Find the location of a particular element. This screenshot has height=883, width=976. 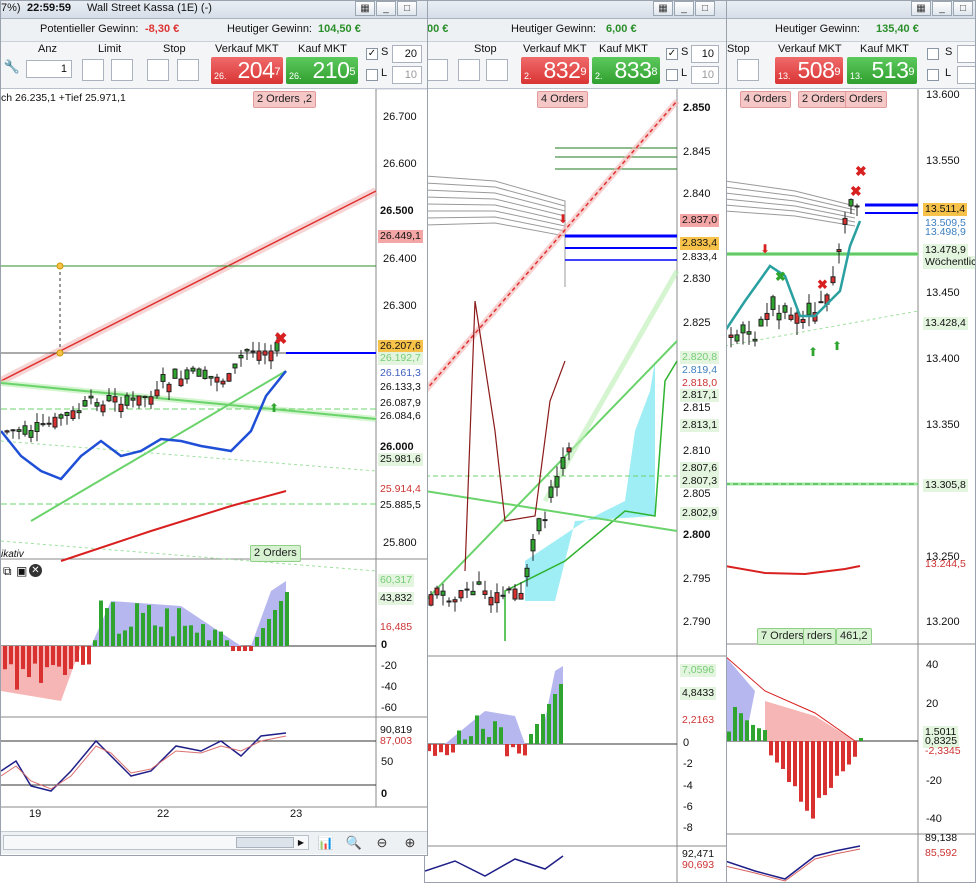

price-tag: 26.207,6 is located at coordinates (400, 346).